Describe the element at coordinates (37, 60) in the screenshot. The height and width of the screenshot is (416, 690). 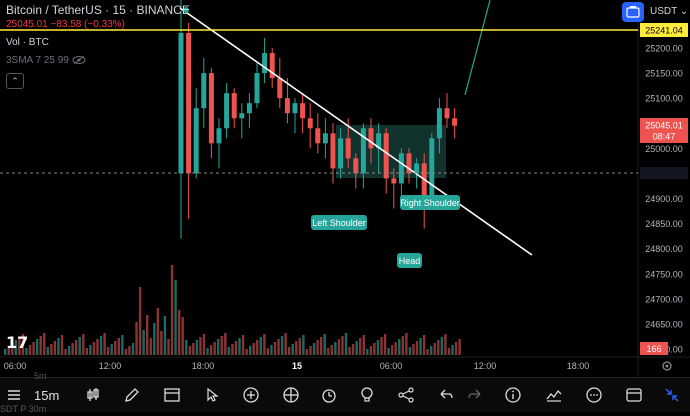
I see `sma-indicator-label: 3SMA 7 25 99` at that location.